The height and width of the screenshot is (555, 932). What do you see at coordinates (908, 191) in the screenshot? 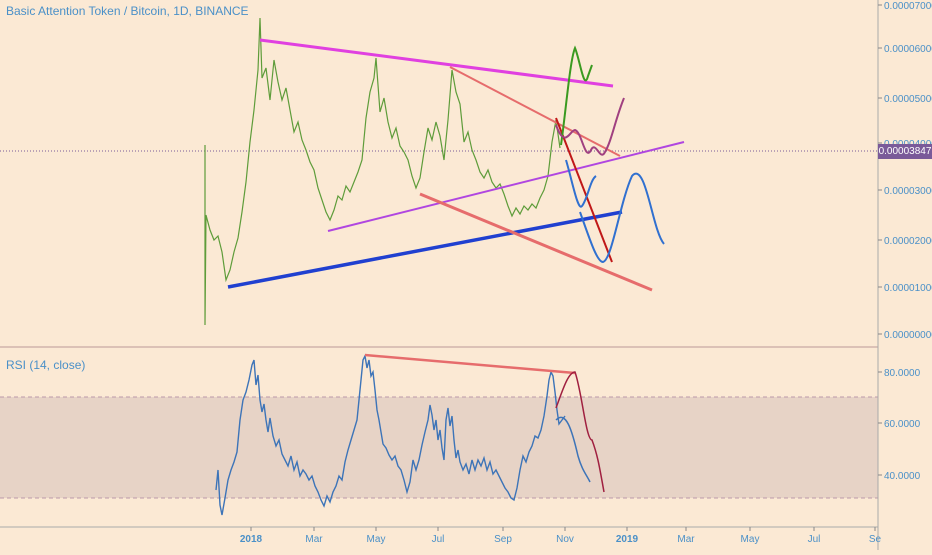
I see `price-axis-label: 0.00003000` at bounding box center [908, 191].